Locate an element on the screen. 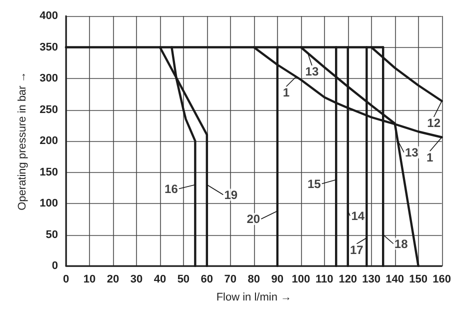 Image resolution: width=462 pixels, height=320 pixels. annotation: 19 is located at coordinates (231, 195).